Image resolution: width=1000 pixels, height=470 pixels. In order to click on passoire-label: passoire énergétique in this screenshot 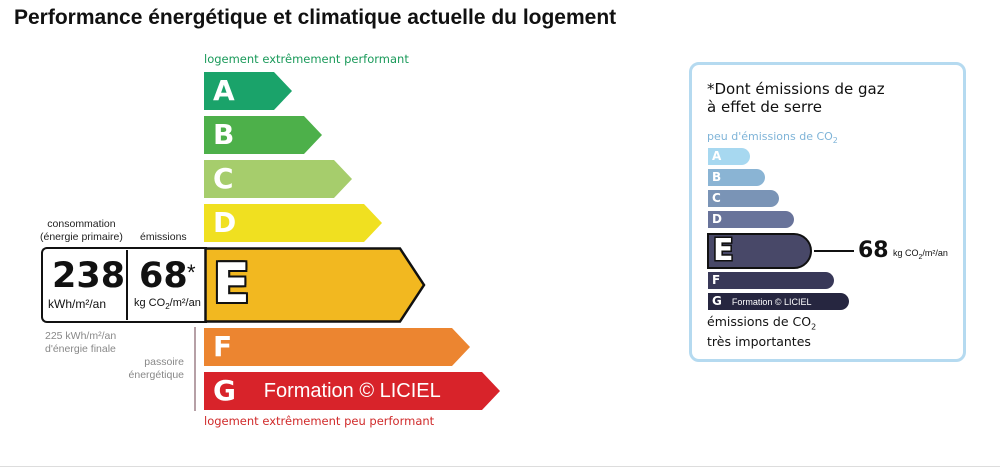, I will do `click(156, 368)`.